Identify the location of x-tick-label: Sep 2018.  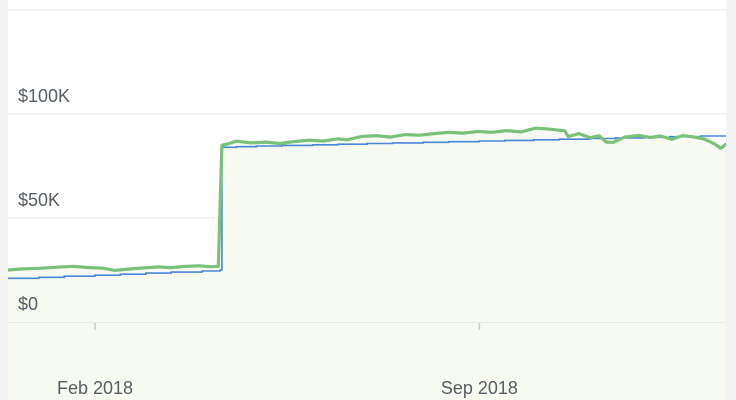
(479, 388).